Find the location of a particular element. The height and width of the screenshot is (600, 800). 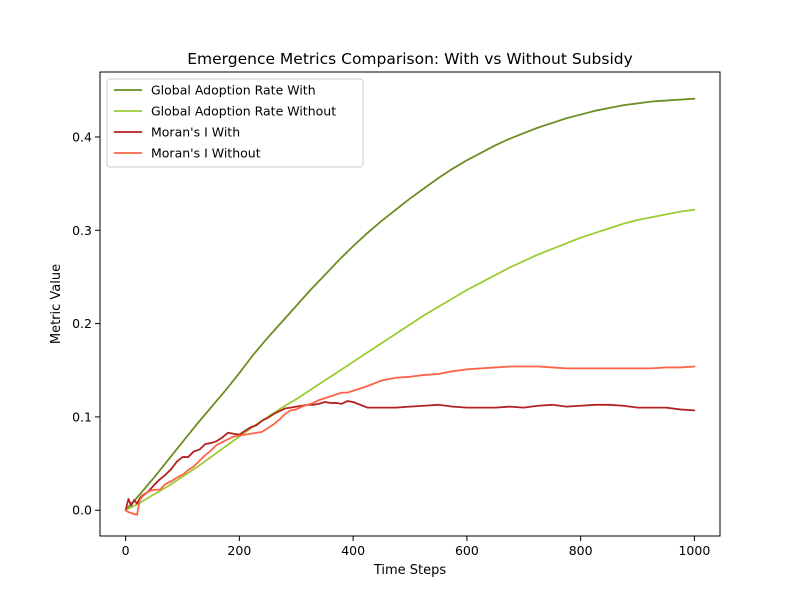

x-axis-label: Time Steps is located at coordinates (410, 570).